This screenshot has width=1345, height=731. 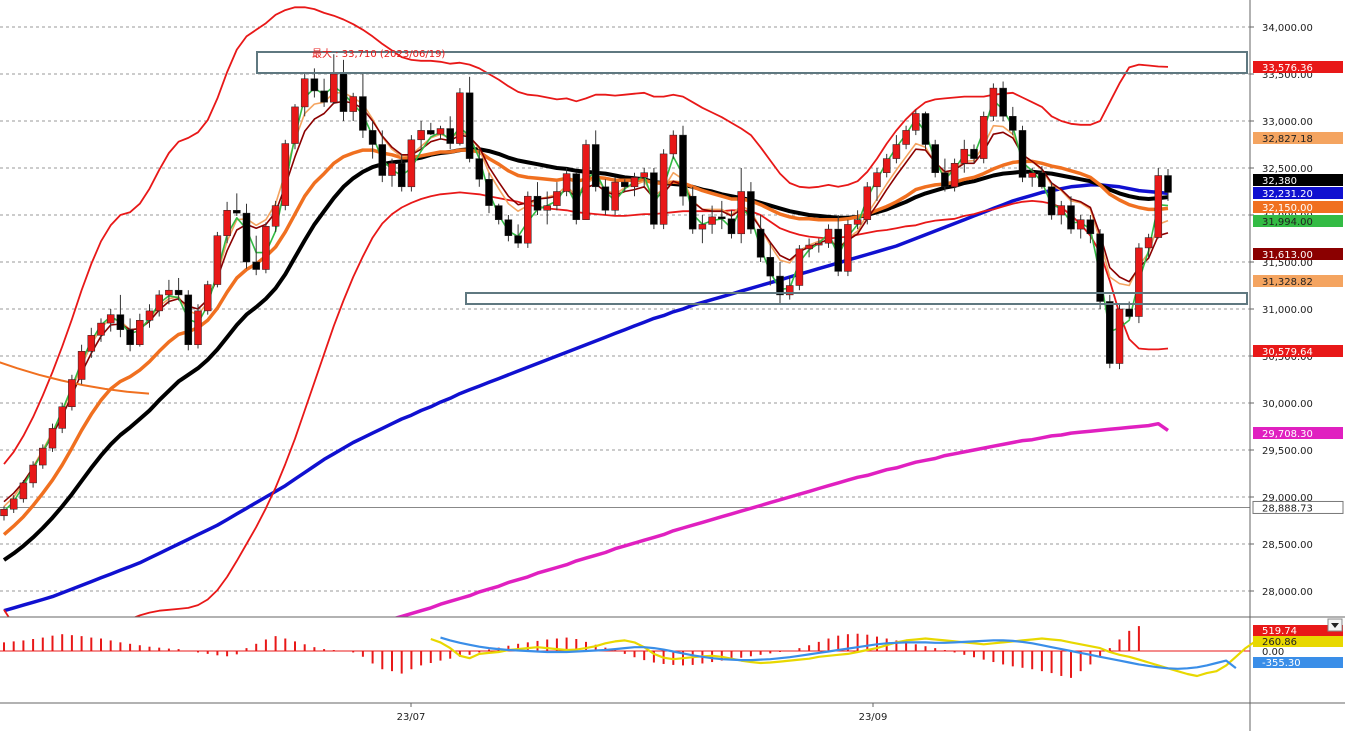 I want to click on y-tick-label: 29,500.00, so click(x=1287, y=451).